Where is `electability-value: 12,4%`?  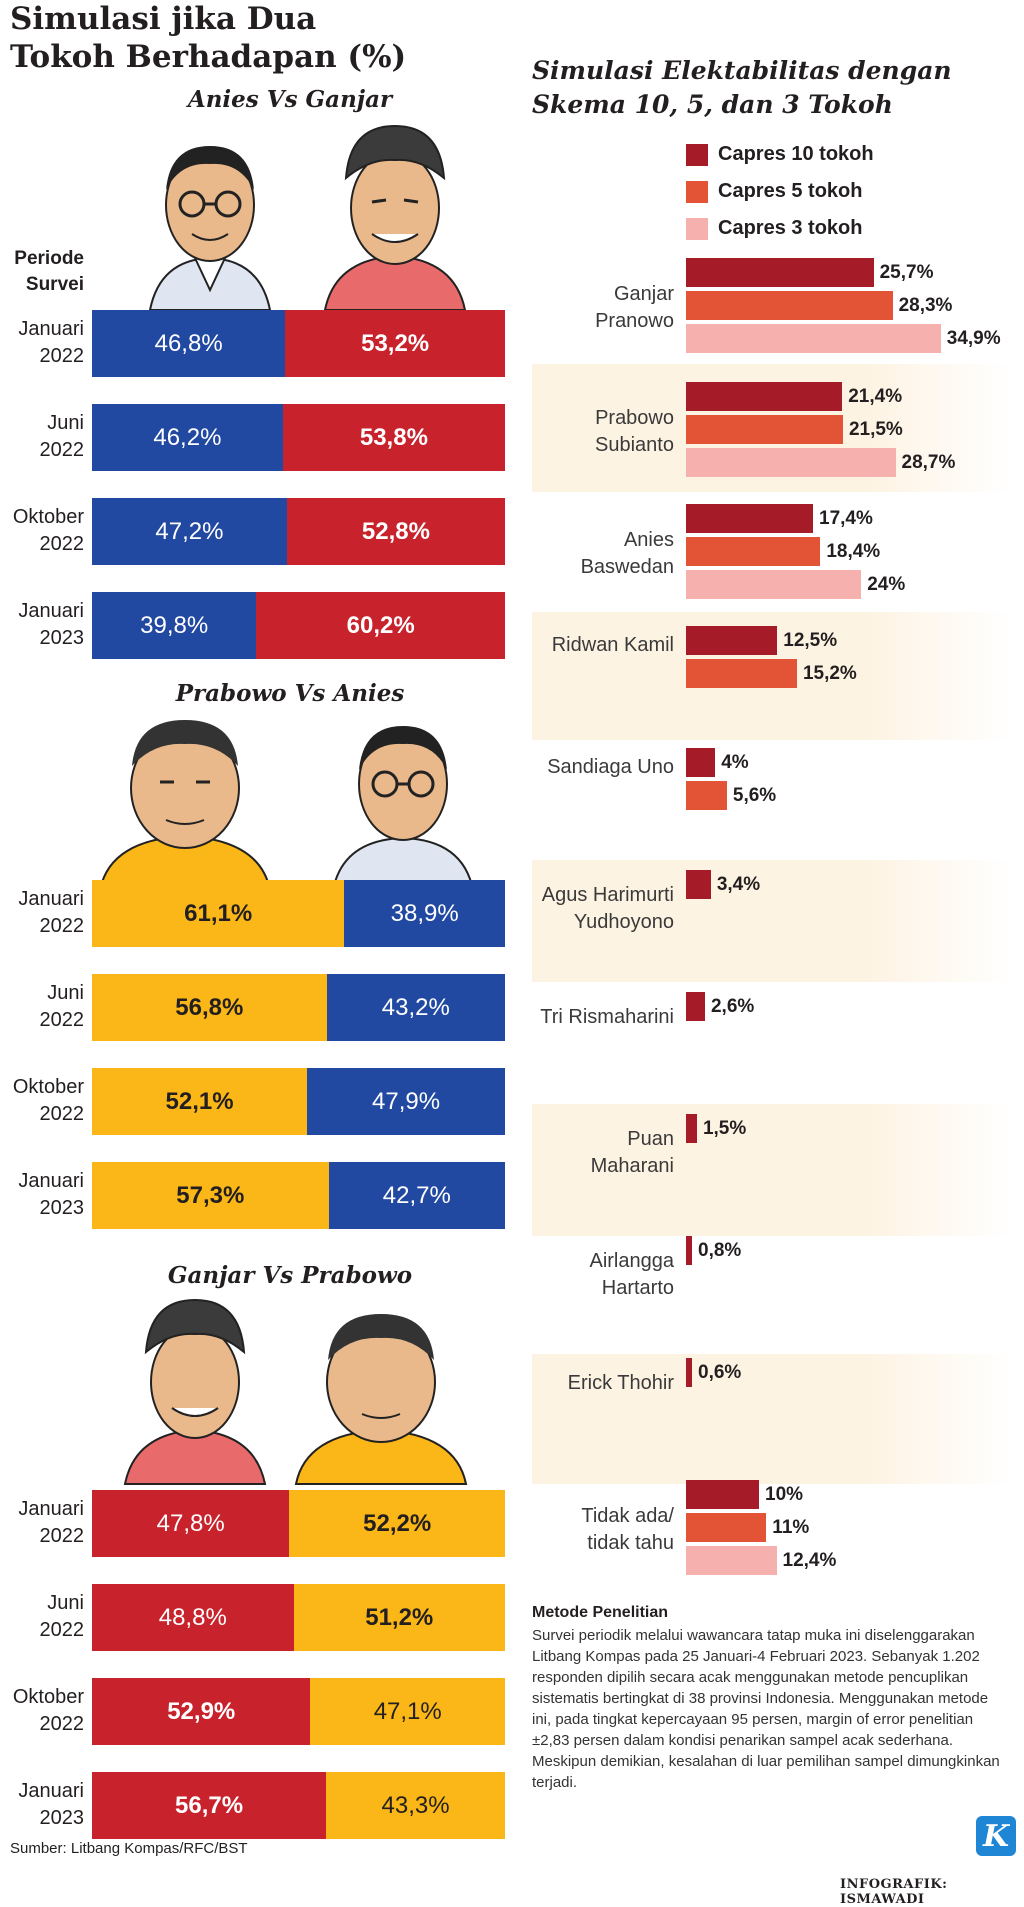 electability-value: 12,4% is located at coordinates (809, 1560).